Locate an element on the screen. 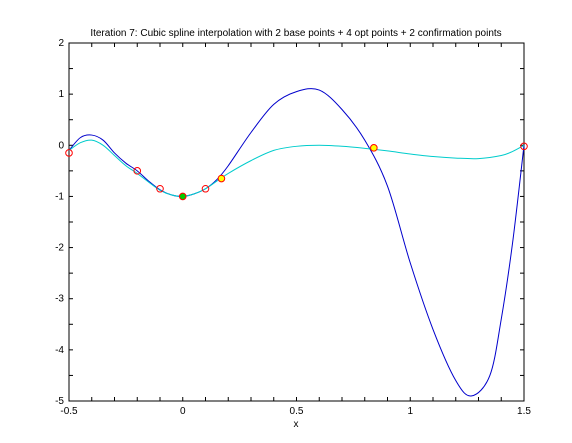 The image size is (572, 443). x-tick-label: 1 is located at coordinates (410, 411).